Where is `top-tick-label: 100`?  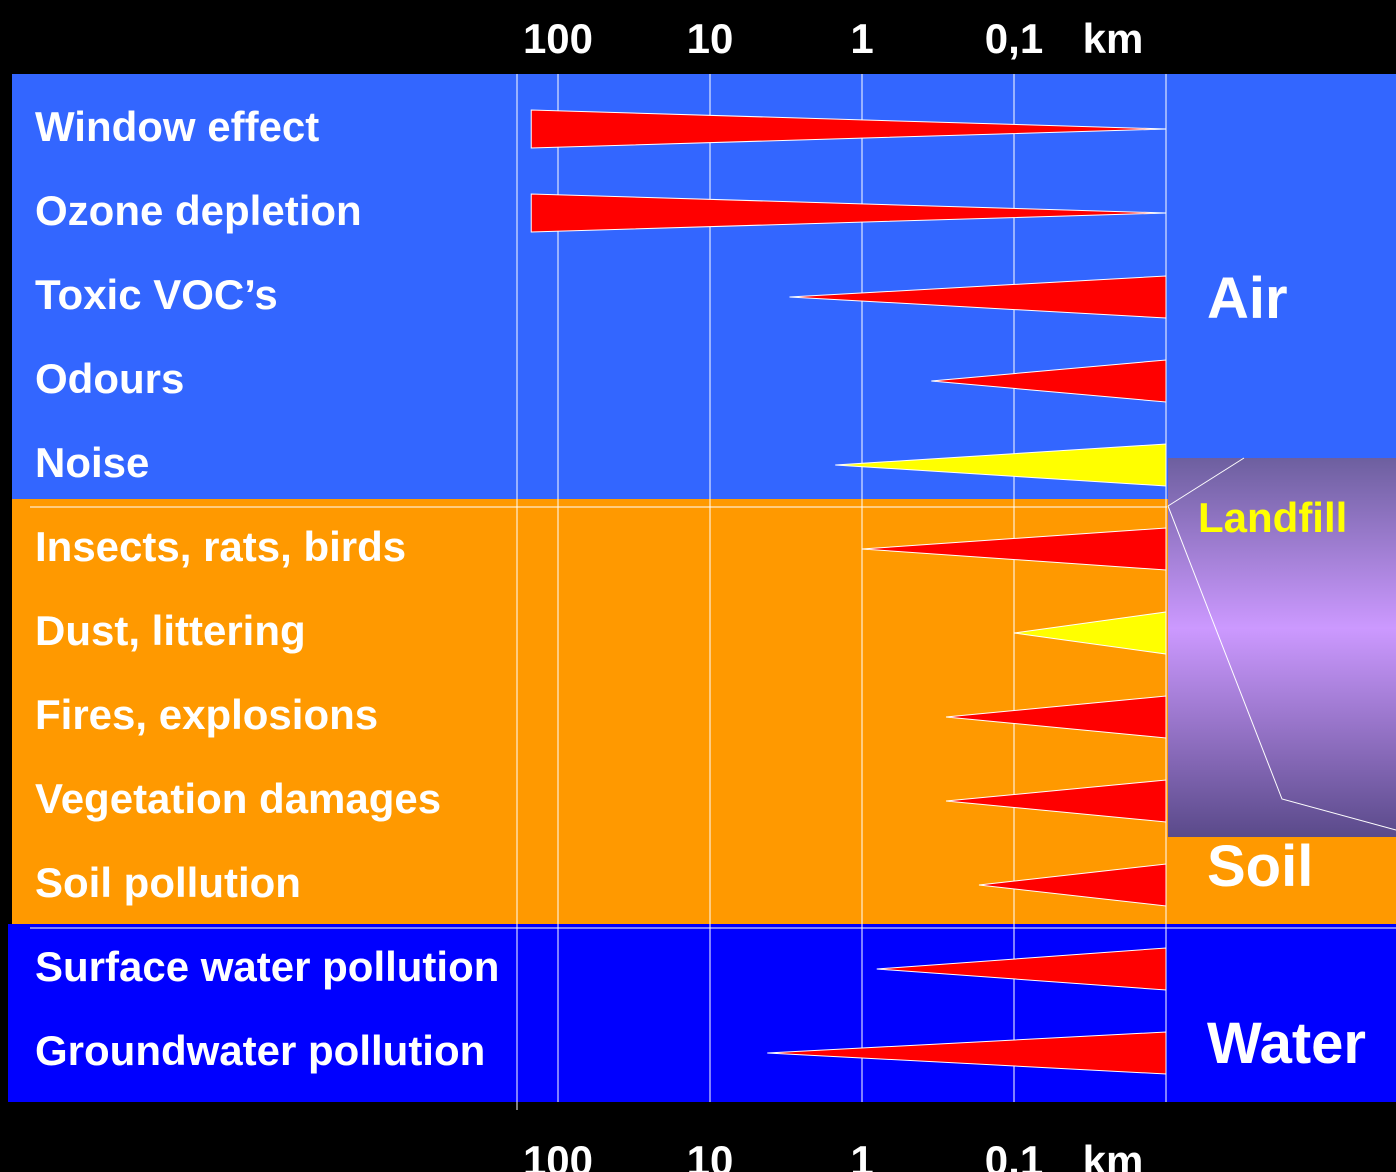 top-tick-label: 100 is located at coordinates (558, 38).